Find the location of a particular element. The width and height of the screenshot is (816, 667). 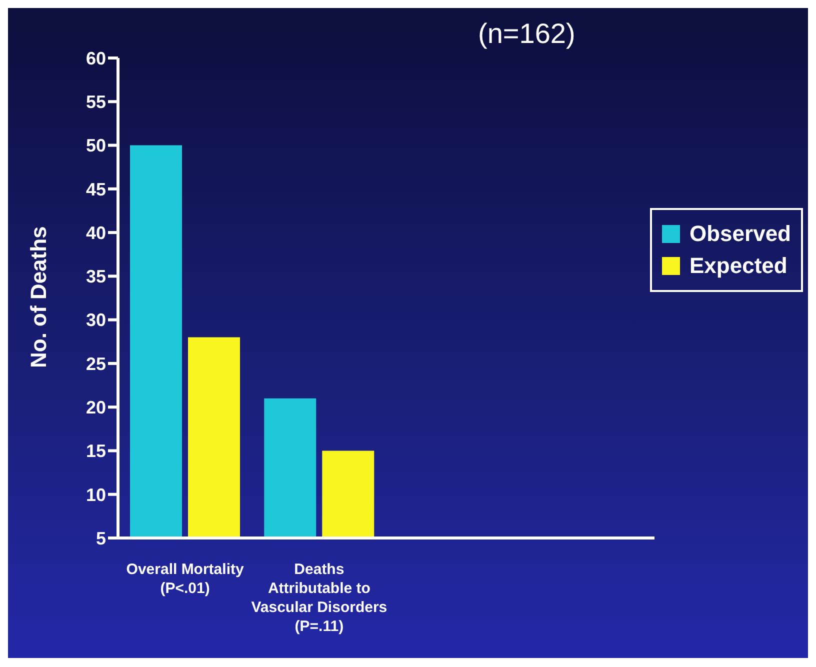

x-tick-label: Deaths Attributable to Vascular Disorders (P=.11) is located at coordinates (319, 598).